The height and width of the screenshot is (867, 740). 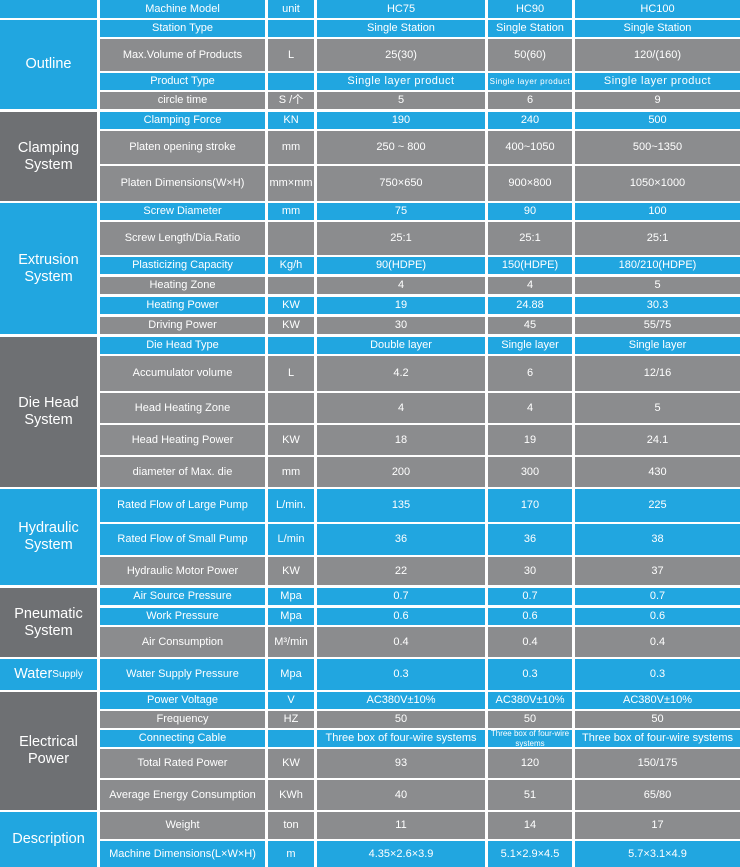 I want to click on param-accumulator-volume: Accumulator volume, so click(x=182, y=373).